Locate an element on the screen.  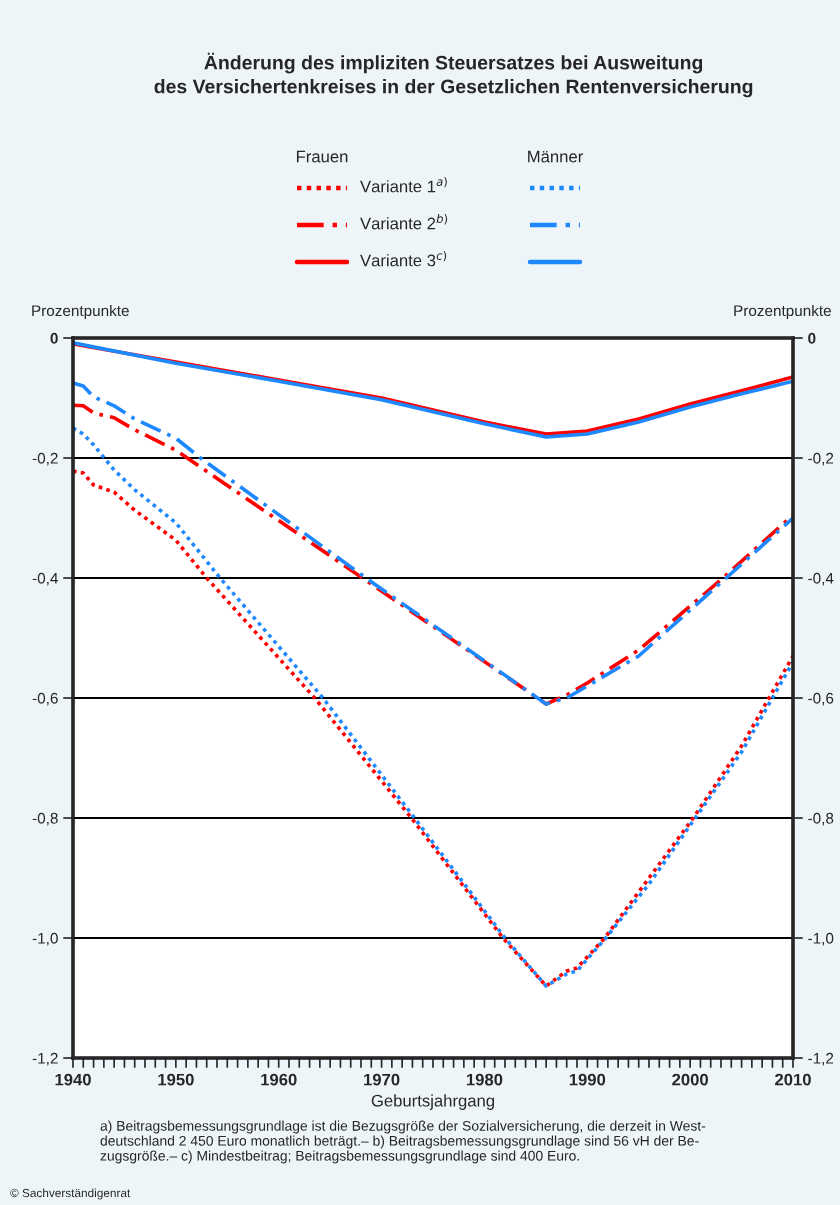
y-tick-label: -0,4 is located at coordinates (45, 579).